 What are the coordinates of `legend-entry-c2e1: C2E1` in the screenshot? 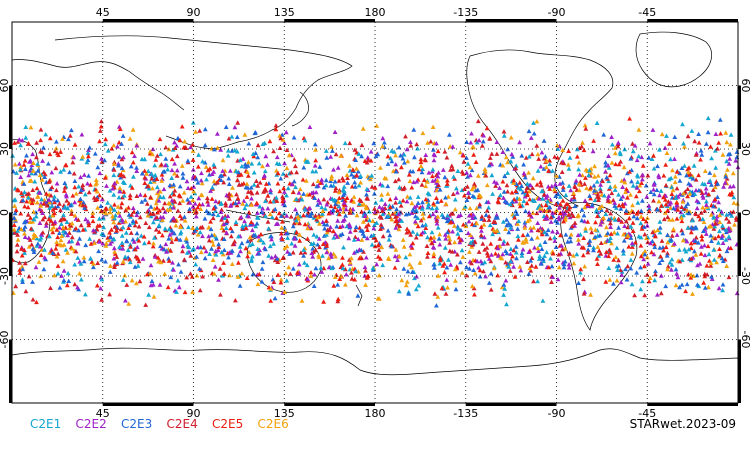 It's located at (46, 424).